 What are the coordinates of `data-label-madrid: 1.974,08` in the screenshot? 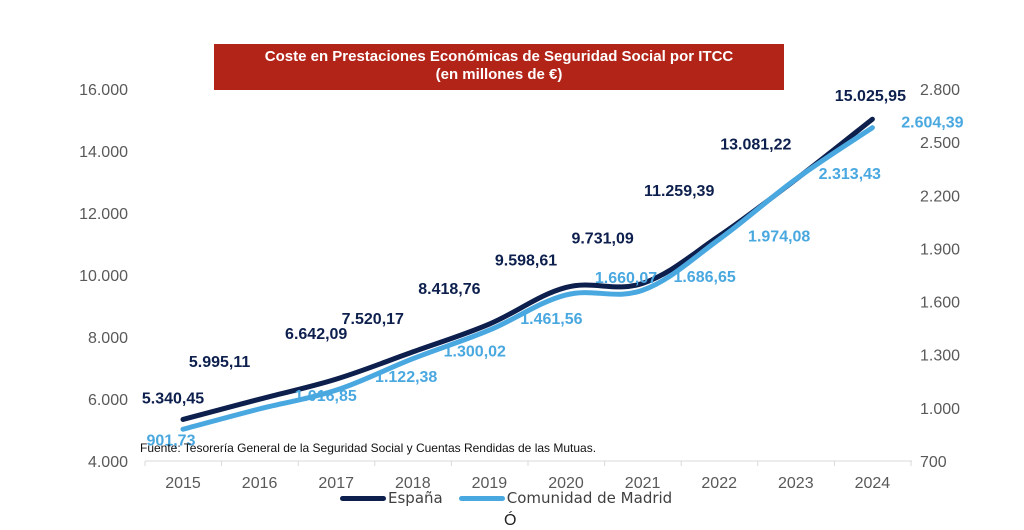 It's located at (779, 236).